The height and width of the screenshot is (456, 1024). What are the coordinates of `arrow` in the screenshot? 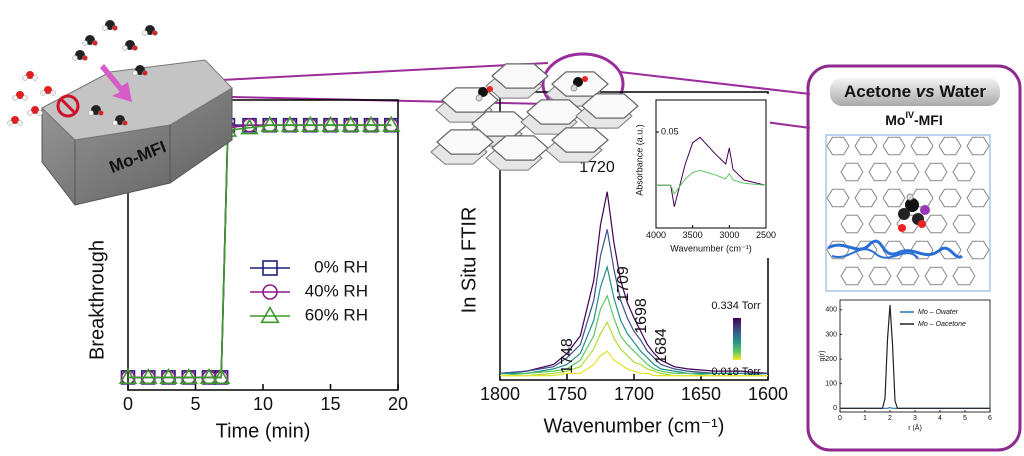 It's located at (116, 83).